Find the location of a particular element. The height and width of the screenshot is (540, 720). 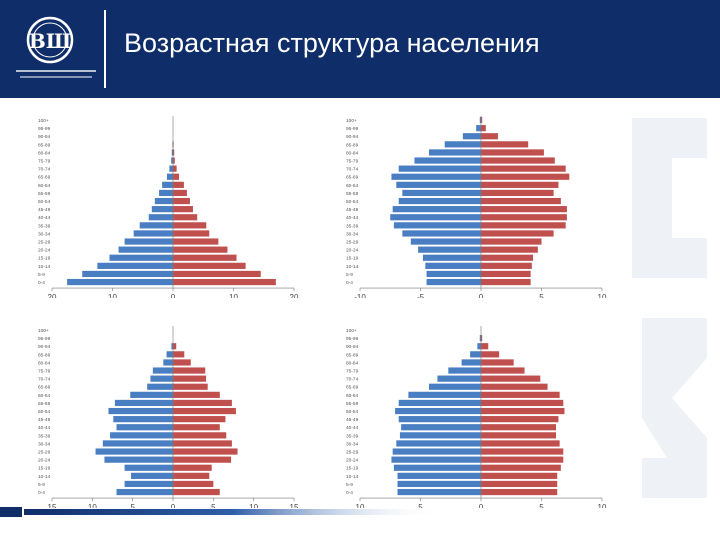

age-tick-label: 85-89 is located at coordinates (44, 145).